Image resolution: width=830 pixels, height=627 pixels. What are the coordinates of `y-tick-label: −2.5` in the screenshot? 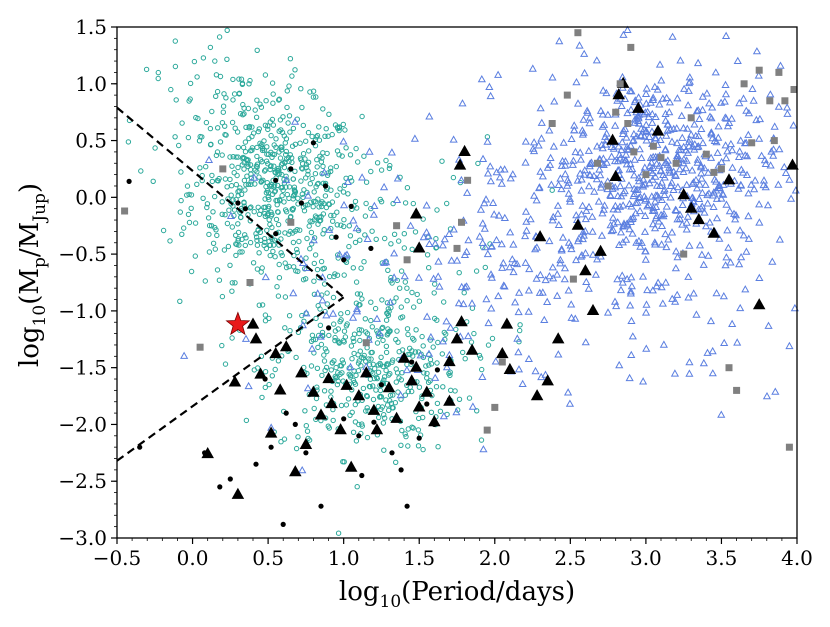 It's located at (82, 481).